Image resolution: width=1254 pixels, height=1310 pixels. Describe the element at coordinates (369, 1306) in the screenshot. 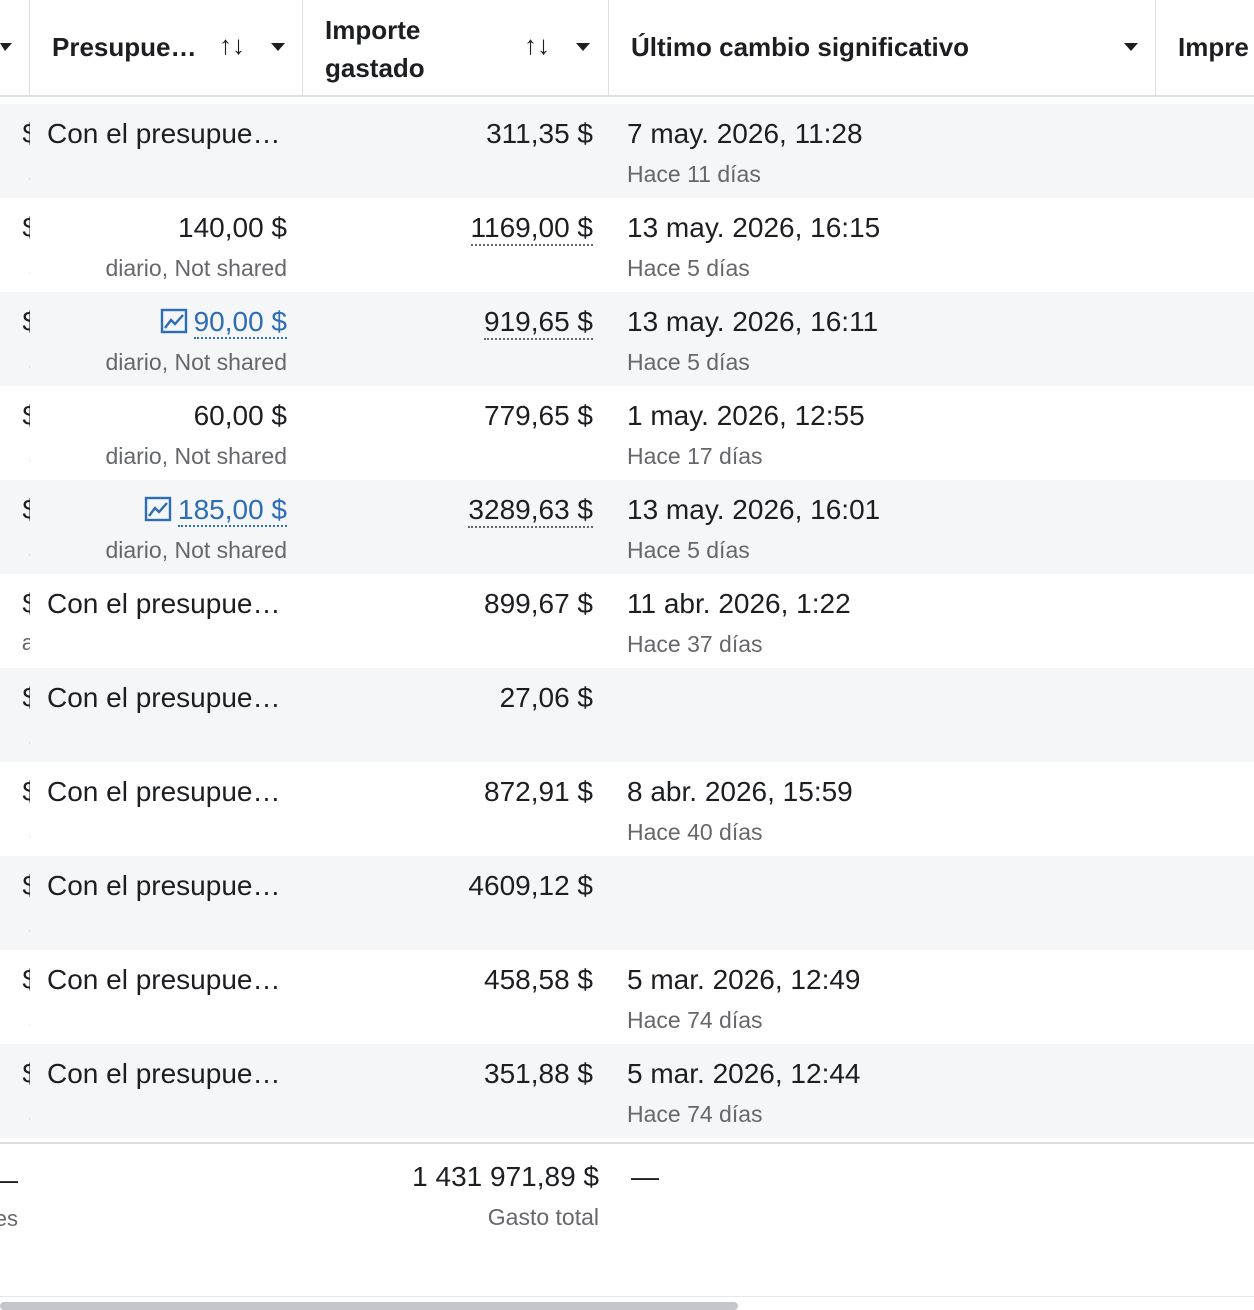

I see `horizontal-scrollbar-thumb` at that location.